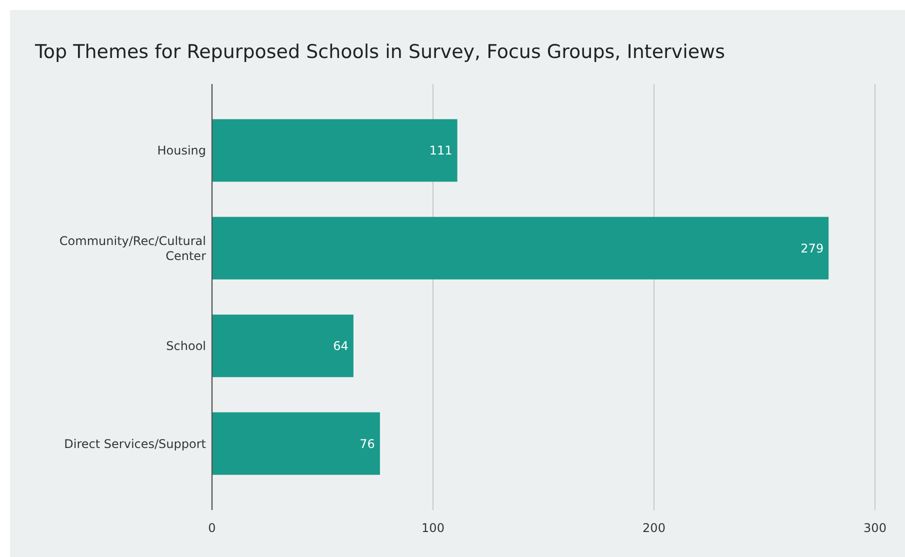  Describe the element at coordinates (367, 443) in the screenshot. I see `data-label: 76` at that location.